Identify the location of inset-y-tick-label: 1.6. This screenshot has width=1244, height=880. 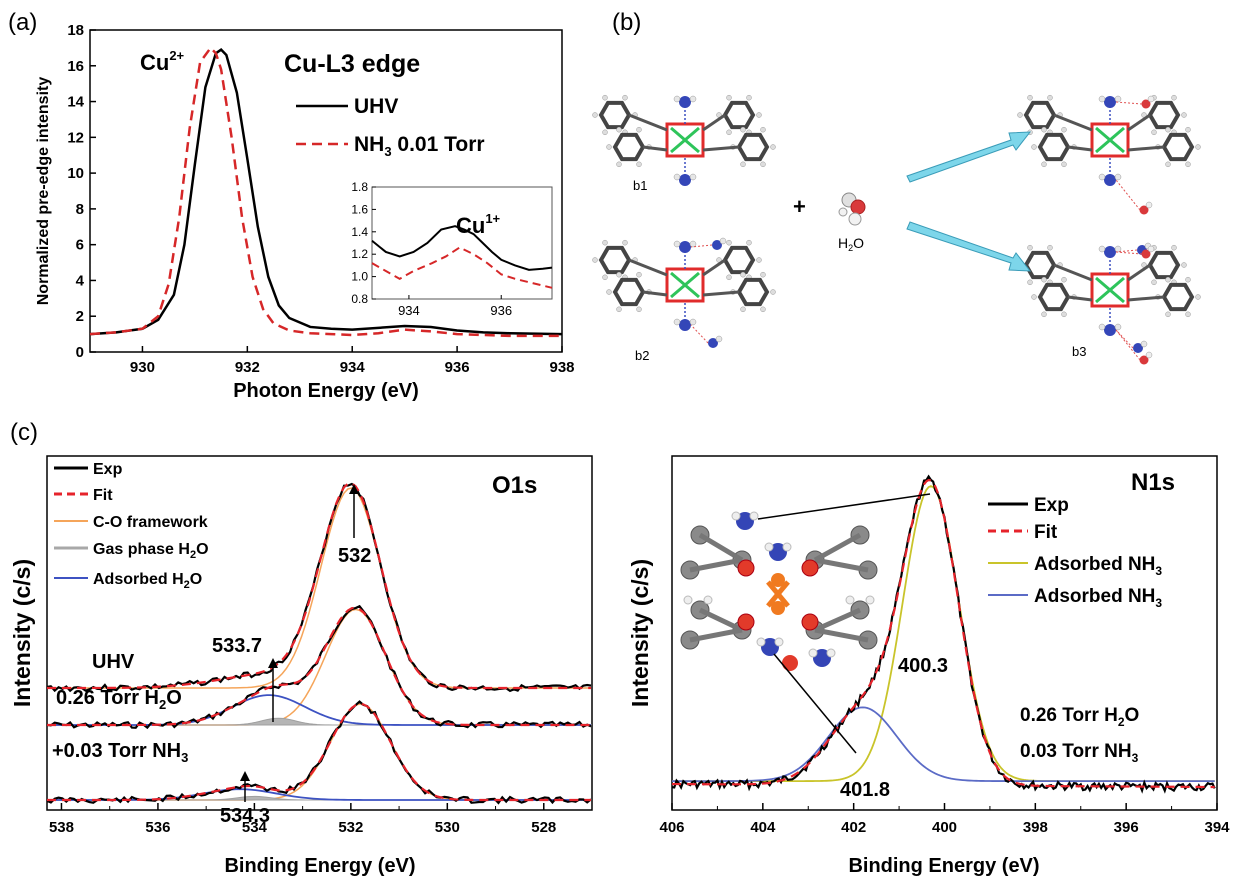
(359, 209).